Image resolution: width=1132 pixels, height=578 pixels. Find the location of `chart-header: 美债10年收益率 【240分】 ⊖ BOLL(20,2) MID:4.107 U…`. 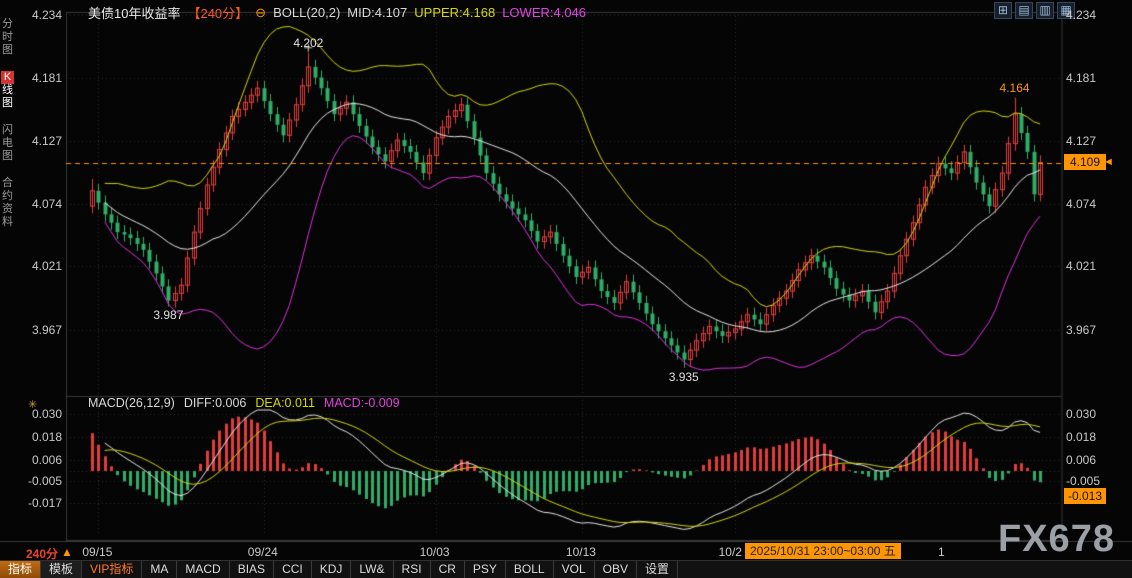

chart-header: 美债10年收益率 【240分】 ⊖ BOLL(20,2) MID:4.107 U… is located at coordinates (337, 12).